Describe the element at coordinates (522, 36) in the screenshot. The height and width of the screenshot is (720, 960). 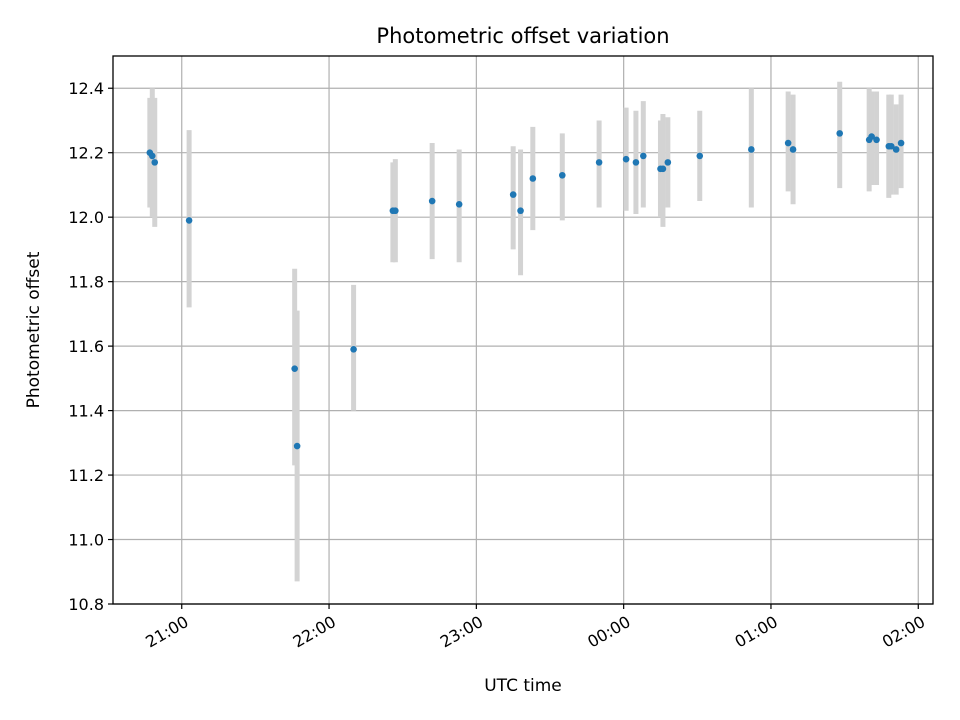
I see `chart-title: Photometric offset variation` at that location.